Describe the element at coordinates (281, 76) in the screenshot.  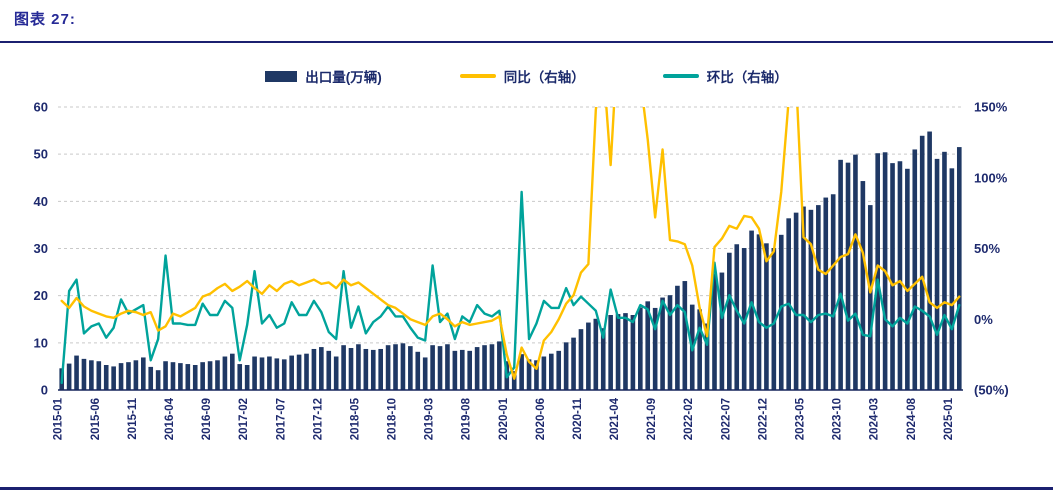
I see `bar-series-swatch` at that location.